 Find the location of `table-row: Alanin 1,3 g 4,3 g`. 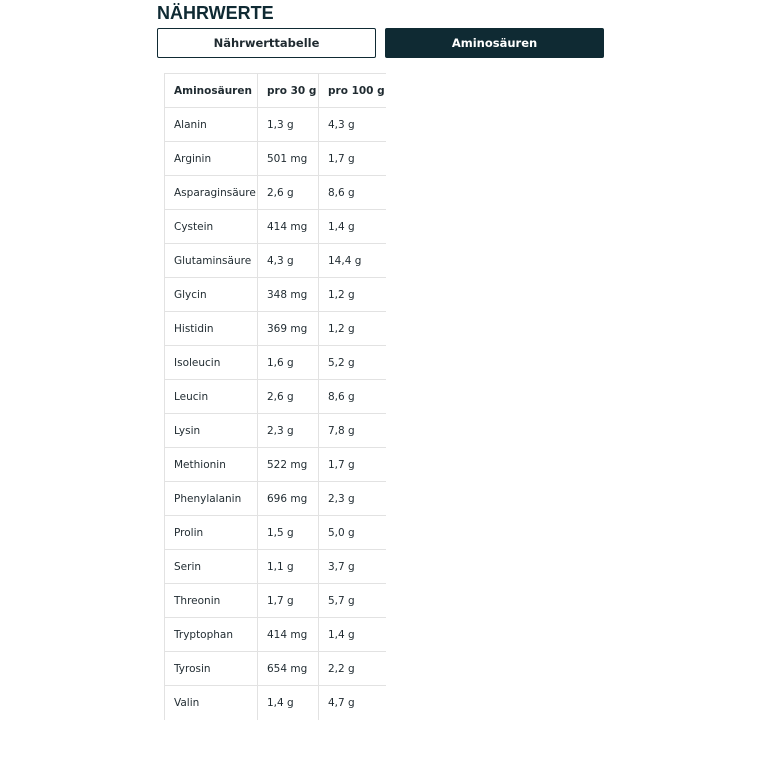

table-row: Alanin 1,3 g 4,3 g is located at coordinates (275, 124).